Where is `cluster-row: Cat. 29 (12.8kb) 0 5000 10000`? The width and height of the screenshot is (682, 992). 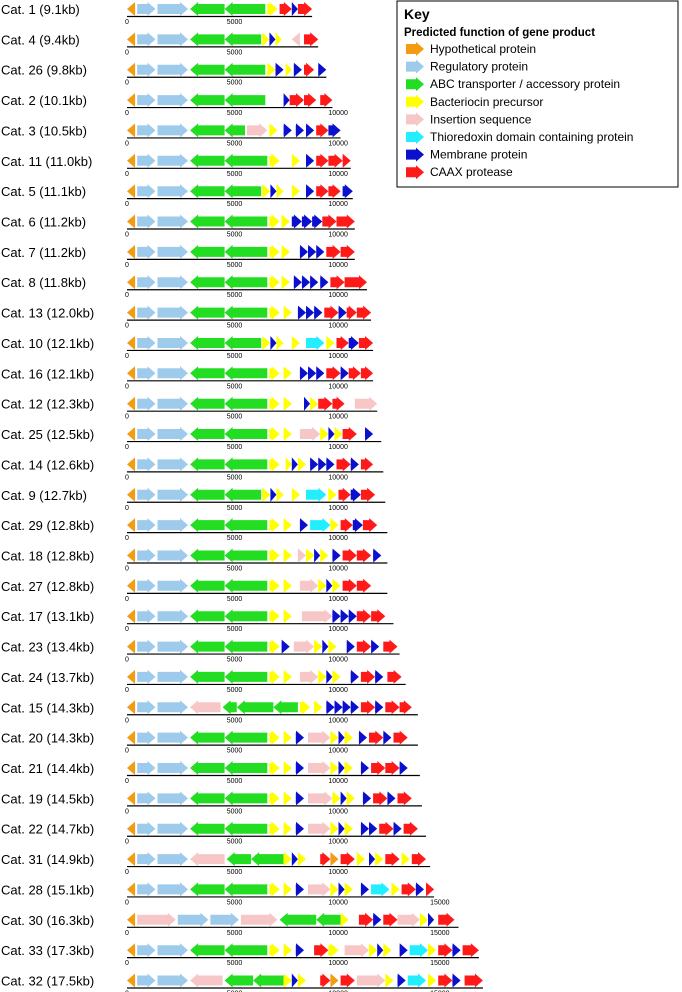
cluster-row: Cat. 29 (12.8kb) 0 5000 10000 is located at coordinates (194, 530).